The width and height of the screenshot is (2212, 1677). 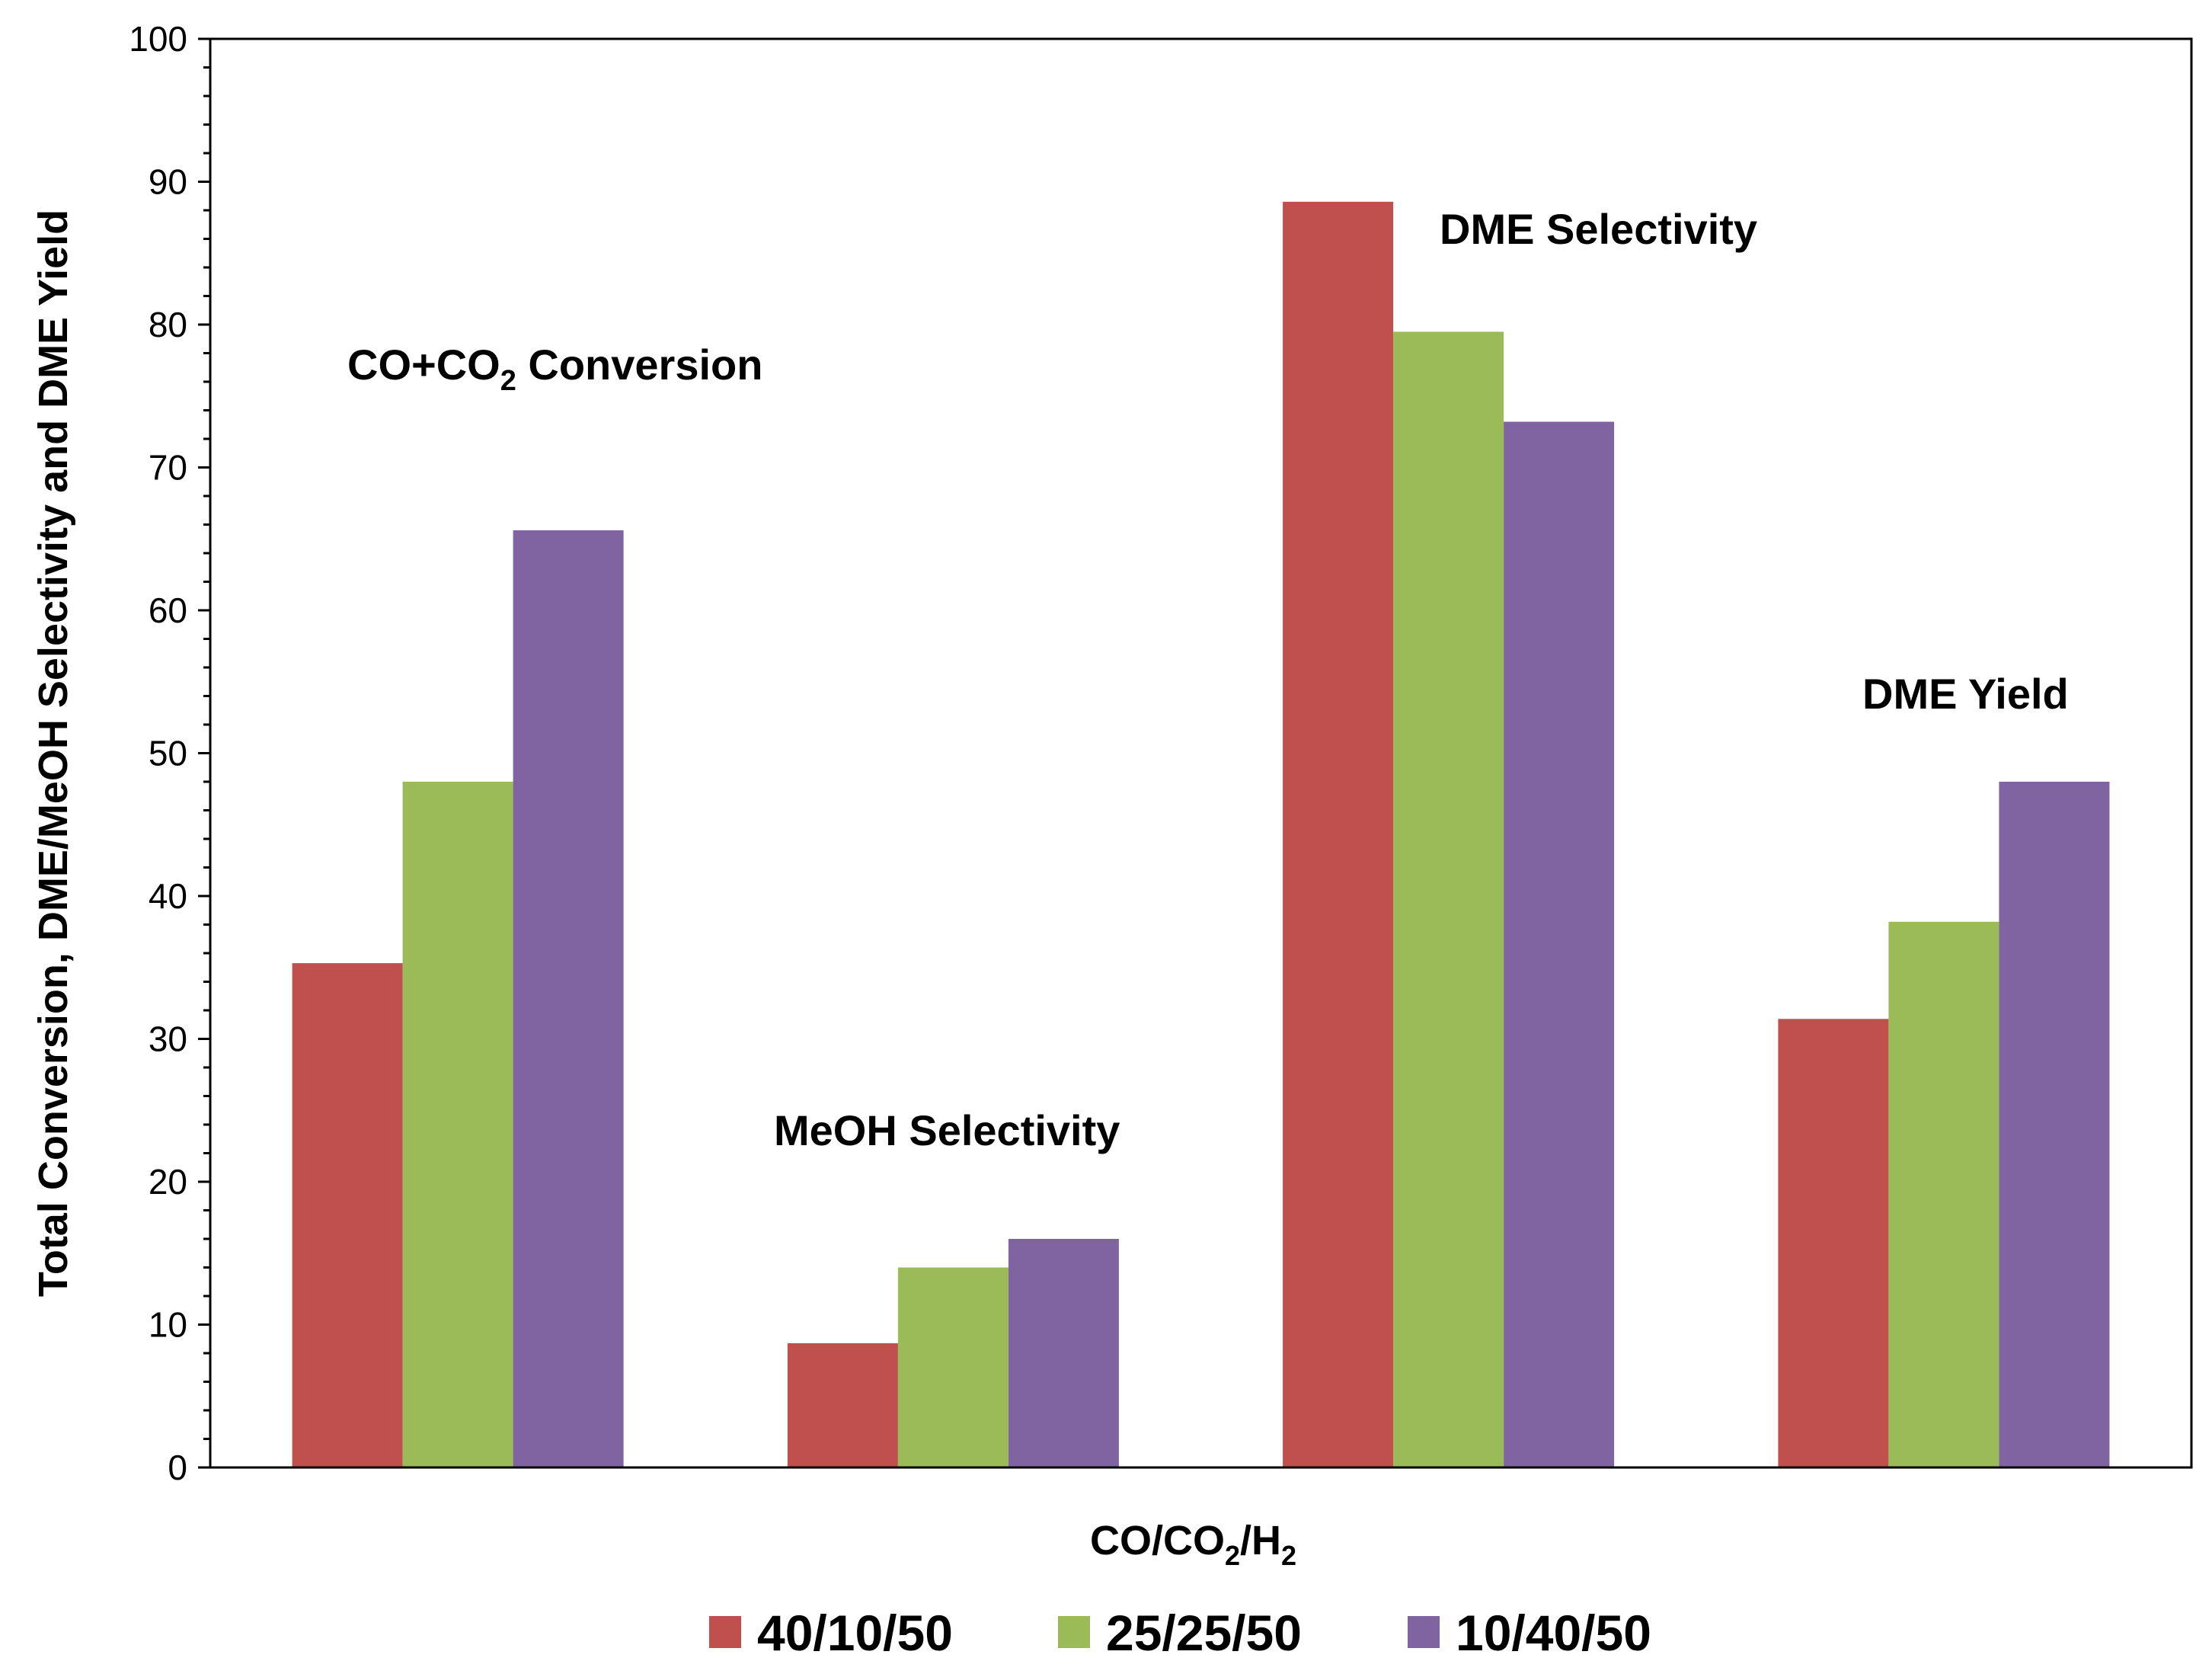 What do you see at coordinates (168, 1039) in the screenshot?
I see `y-tick-label: 30` at bounding box center [168, 1039].